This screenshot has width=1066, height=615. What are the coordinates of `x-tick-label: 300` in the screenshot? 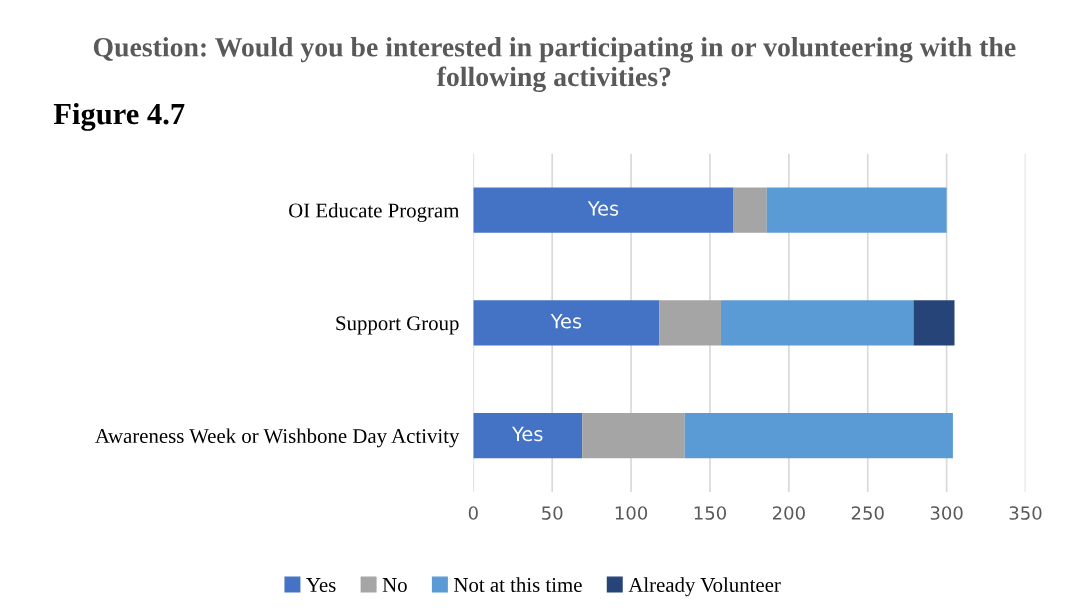 It's located at (946, 513).